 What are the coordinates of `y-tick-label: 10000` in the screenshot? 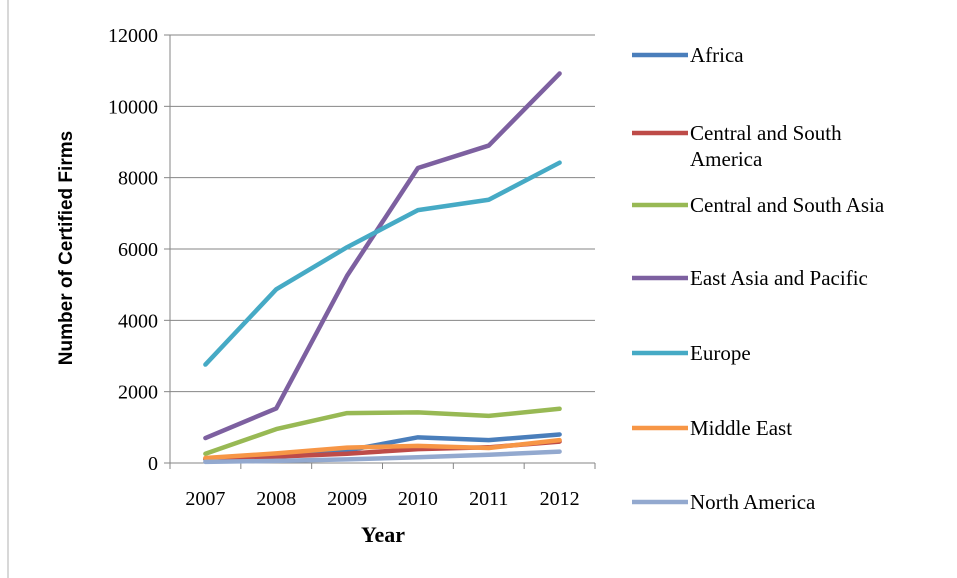 It's located at (133, 107).